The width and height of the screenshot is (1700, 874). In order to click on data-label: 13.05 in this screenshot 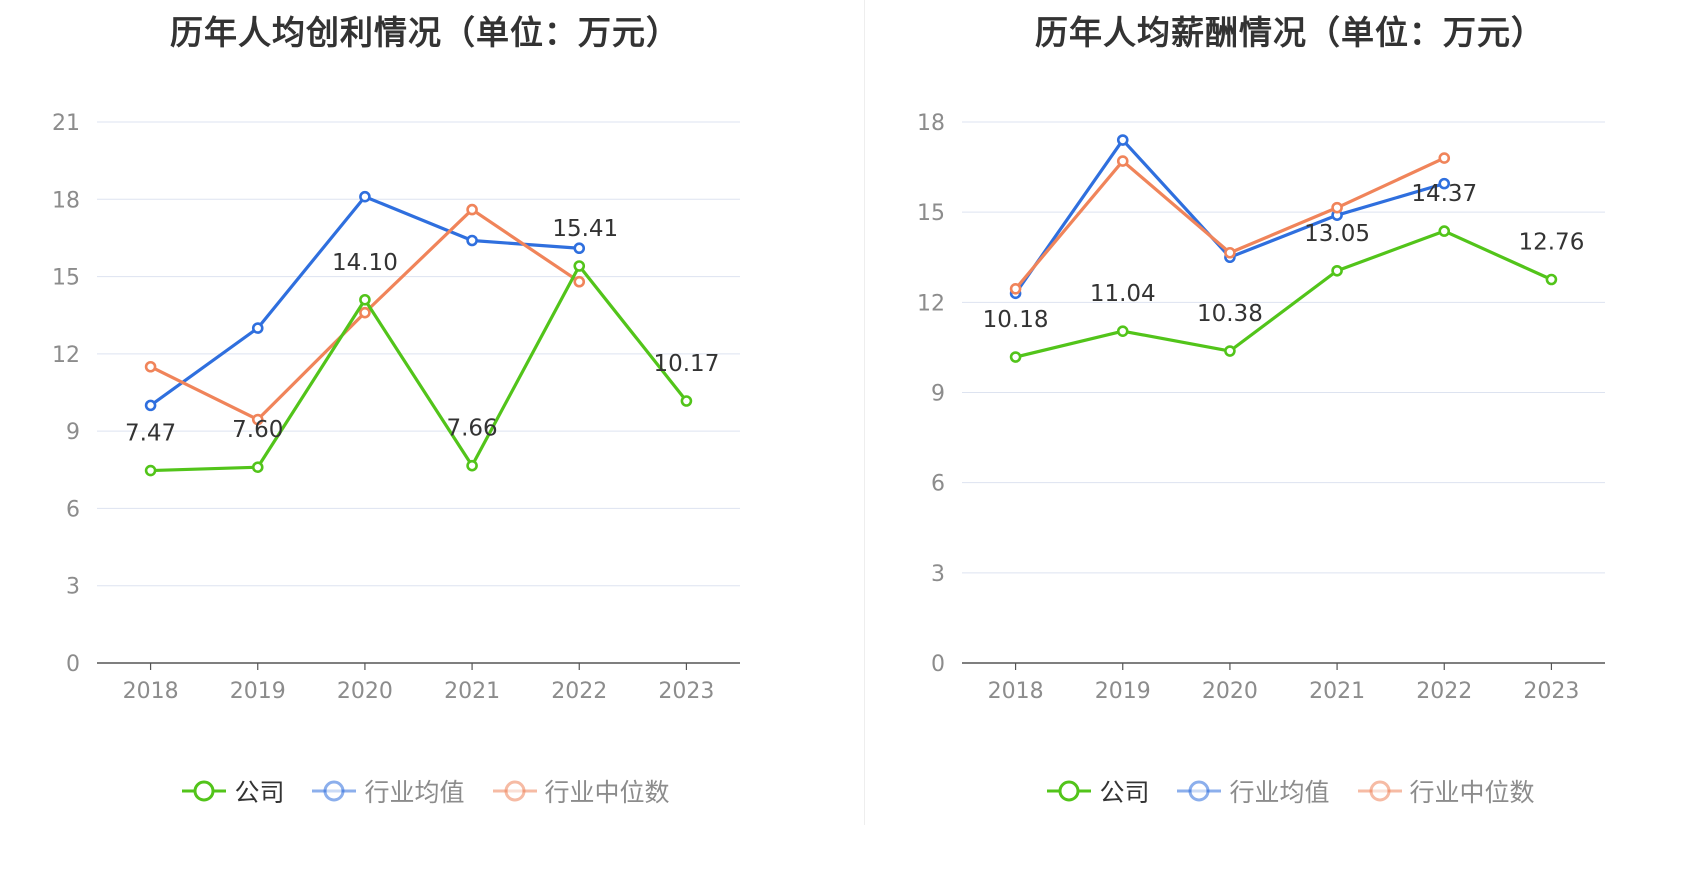, I will do `click(1337, 234)`.